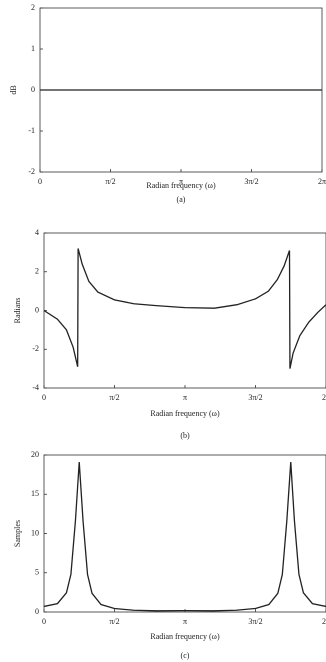  Describe the element at coordinates (185, 435) in the screenshot. I see `caption: (b)` at that location.